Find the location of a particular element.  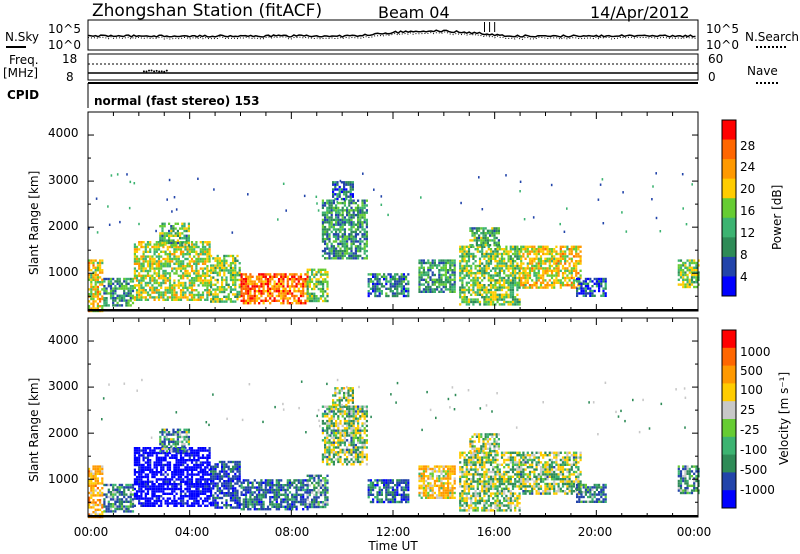

freq-point is located at coordinates (151, 70).